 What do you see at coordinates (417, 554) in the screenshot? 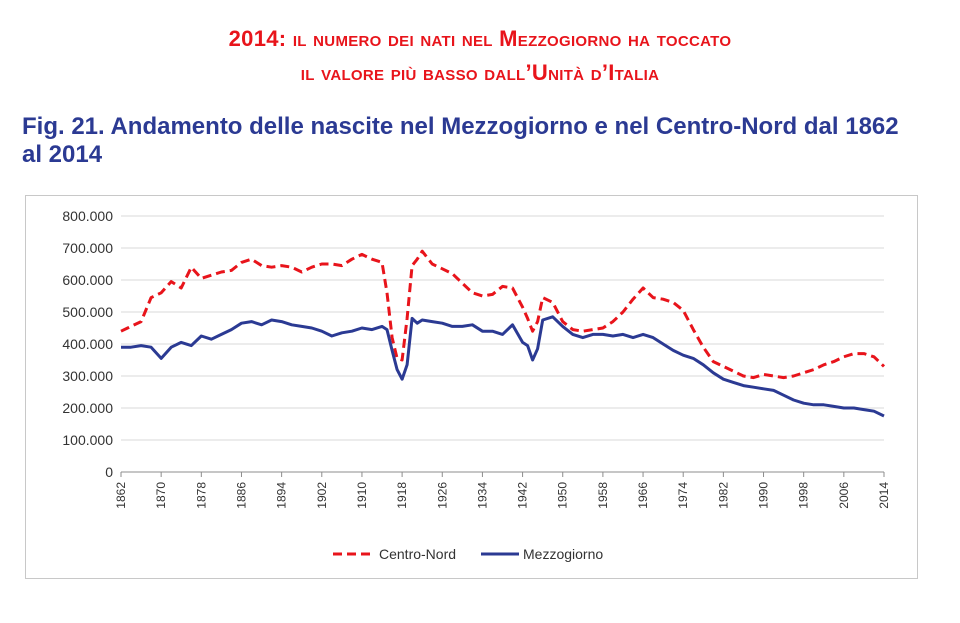
I see `legend-label: Centro-Nord` at bounding box center [417, 554].